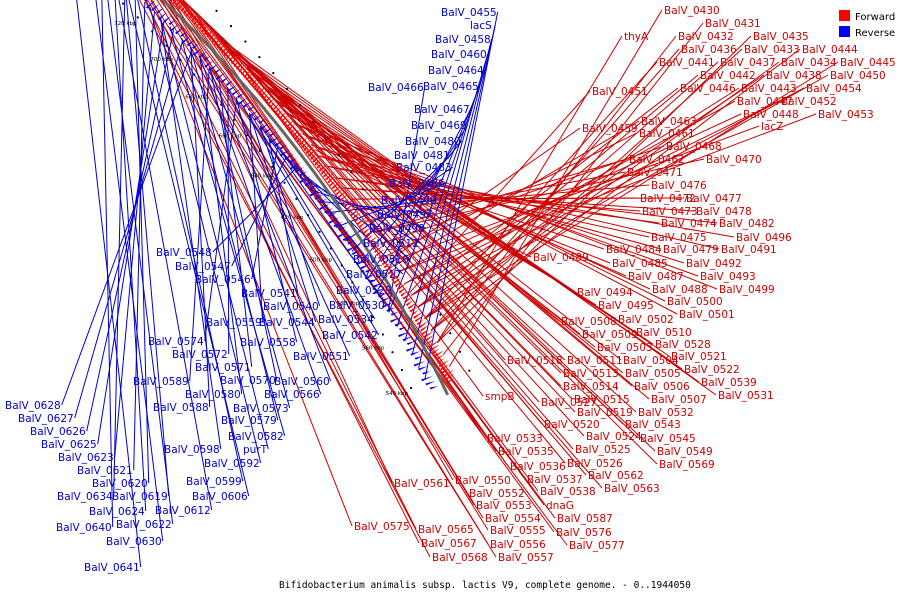 The width and height of the screenshot is (900, 600). What do you see at coordinates (747, 290) in the screenshot?
I see `gene-label-balv-0499: BalV_0499` at bounding box center [747, 290].